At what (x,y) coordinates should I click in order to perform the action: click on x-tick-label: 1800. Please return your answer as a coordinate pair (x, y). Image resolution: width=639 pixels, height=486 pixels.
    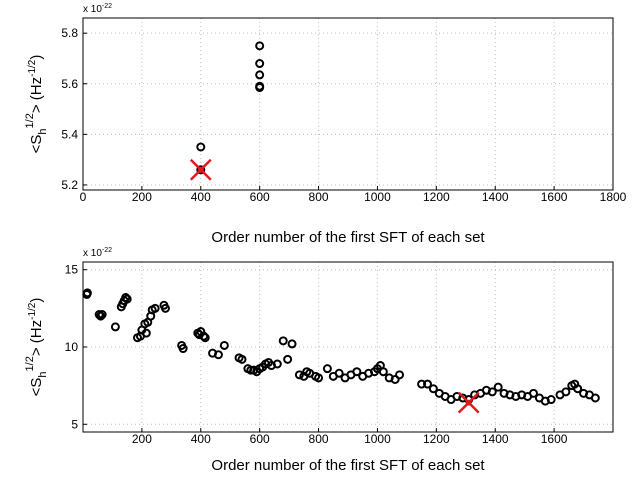
    Looking at the image, I should click on (613, 197).